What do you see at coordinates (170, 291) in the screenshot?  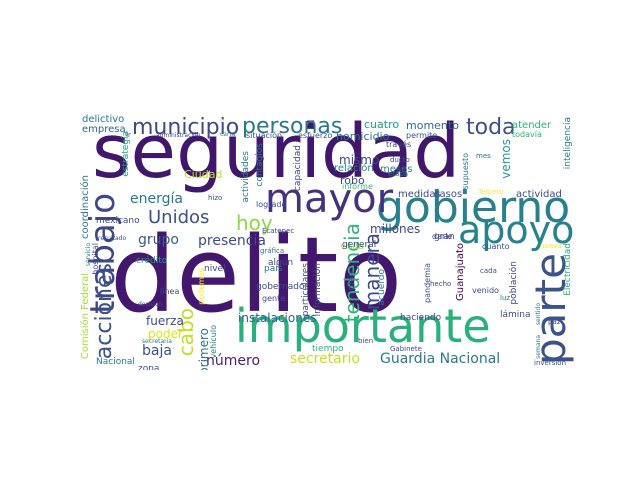 I see `word-linea: línea` at bounding box center [170, 291].